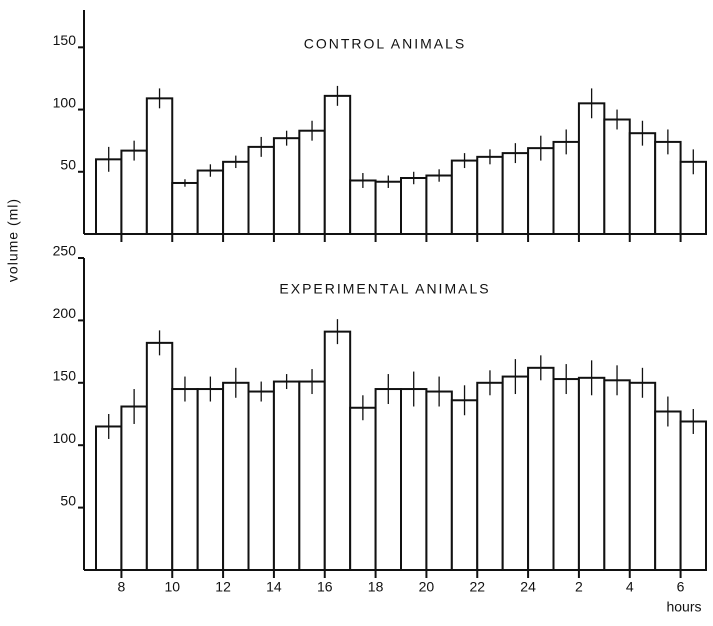  Describe the element at coordinates (223, 587) in the screenshot. I see `x-tick-label: 12` at that location.